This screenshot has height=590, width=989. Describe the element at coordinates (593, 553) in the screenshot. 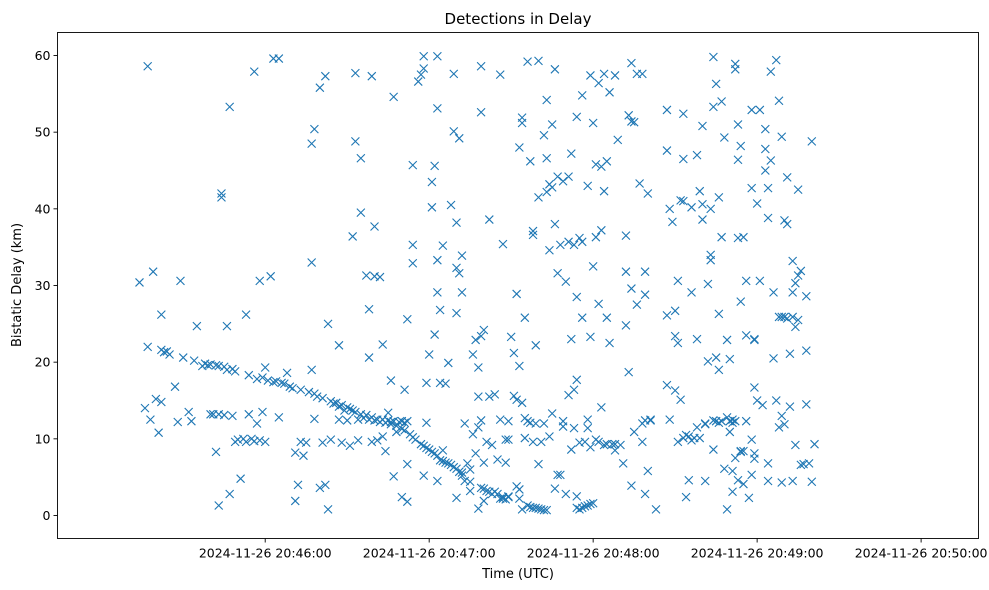

I see `x-tick-label: 2024-11-26 20:48:00` at that location.